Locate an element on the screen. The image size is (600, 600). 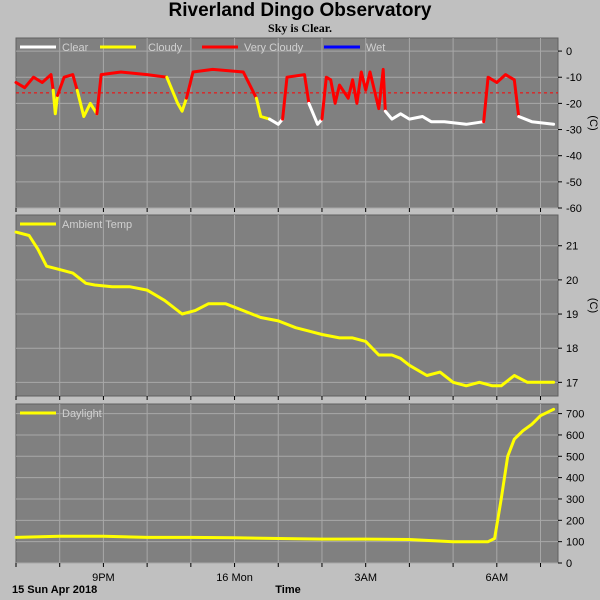
tick-label-y: 18 is located at coordinates (572, 349).